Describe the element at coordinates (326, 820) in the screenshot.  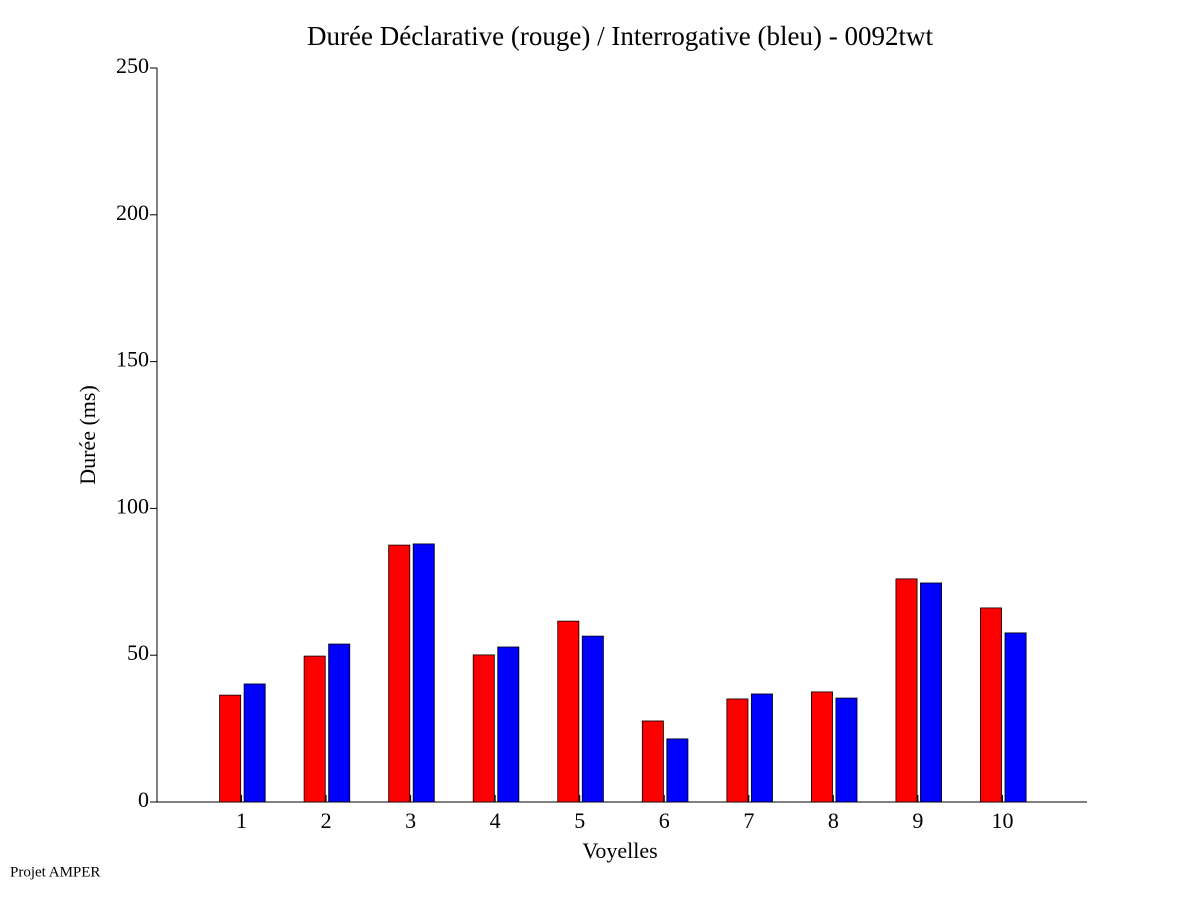
I see `x-tick-label: 2` at that location.